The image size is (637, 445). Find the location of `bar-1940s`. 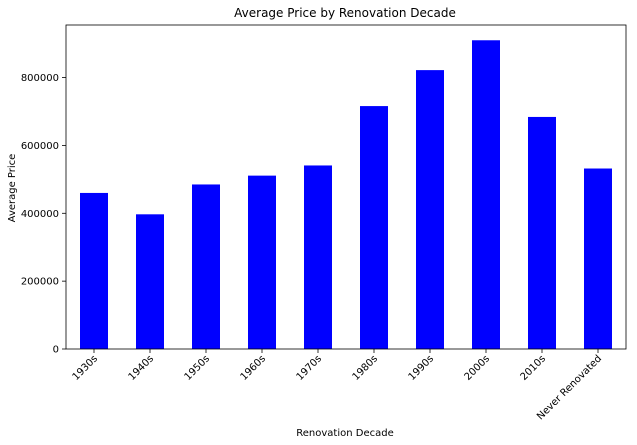

bar-1940s is located at coordinates (150, 281).